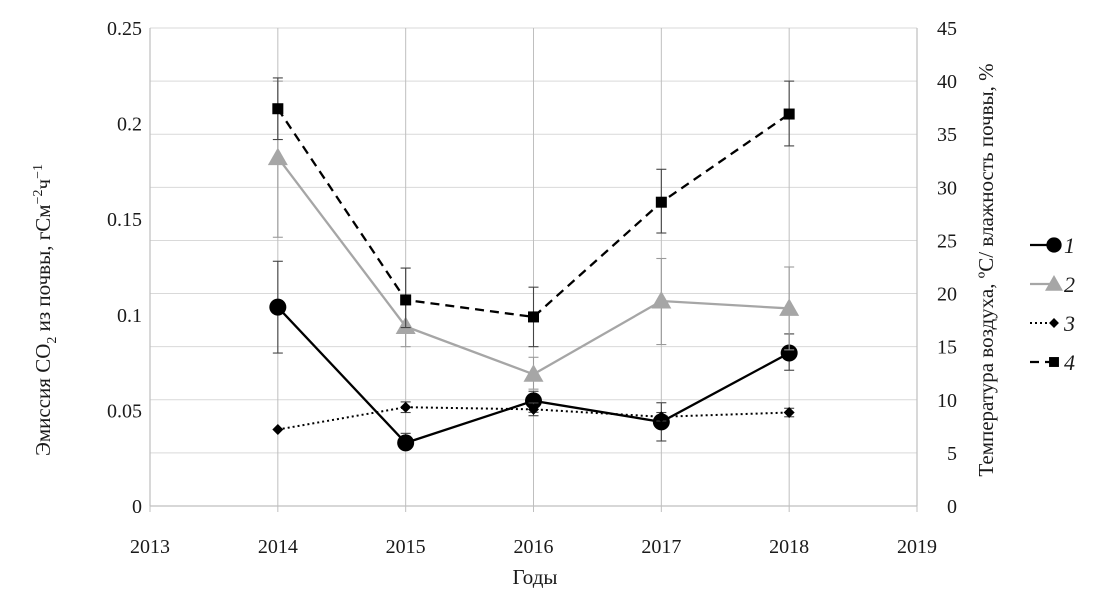 The height and width of the screenshot is (600, 1096). I want to click on legend-item-2: 2, so click(1052, 284).